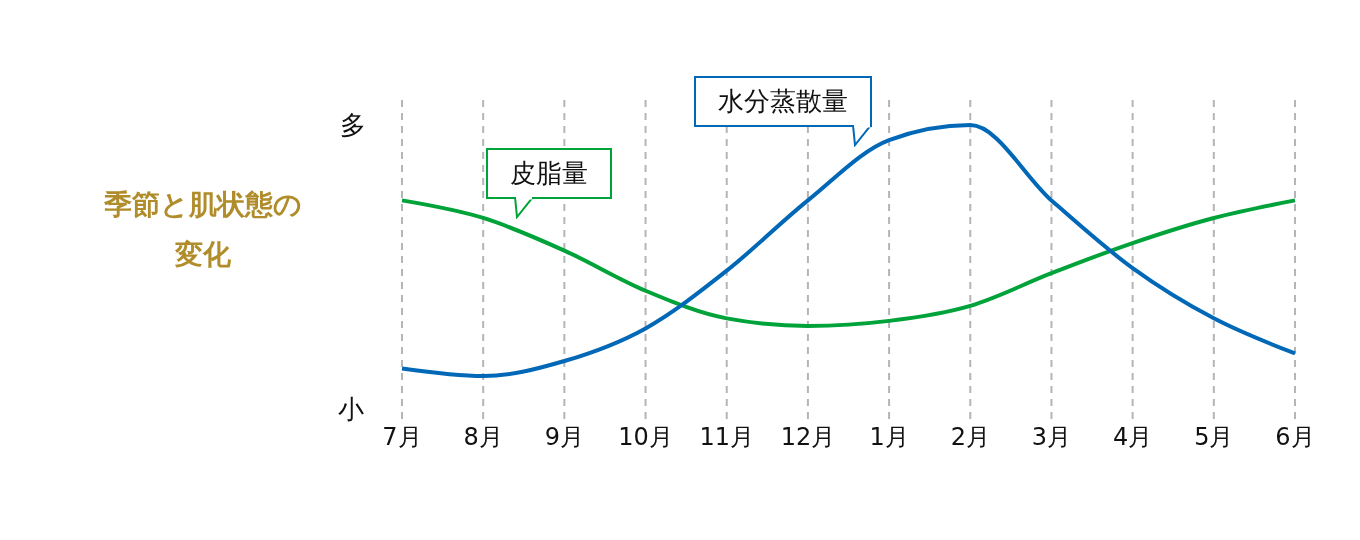 This screenshot has height=540, width=1360. I want to click on series-label: 皮脂量, so click(549, 173).